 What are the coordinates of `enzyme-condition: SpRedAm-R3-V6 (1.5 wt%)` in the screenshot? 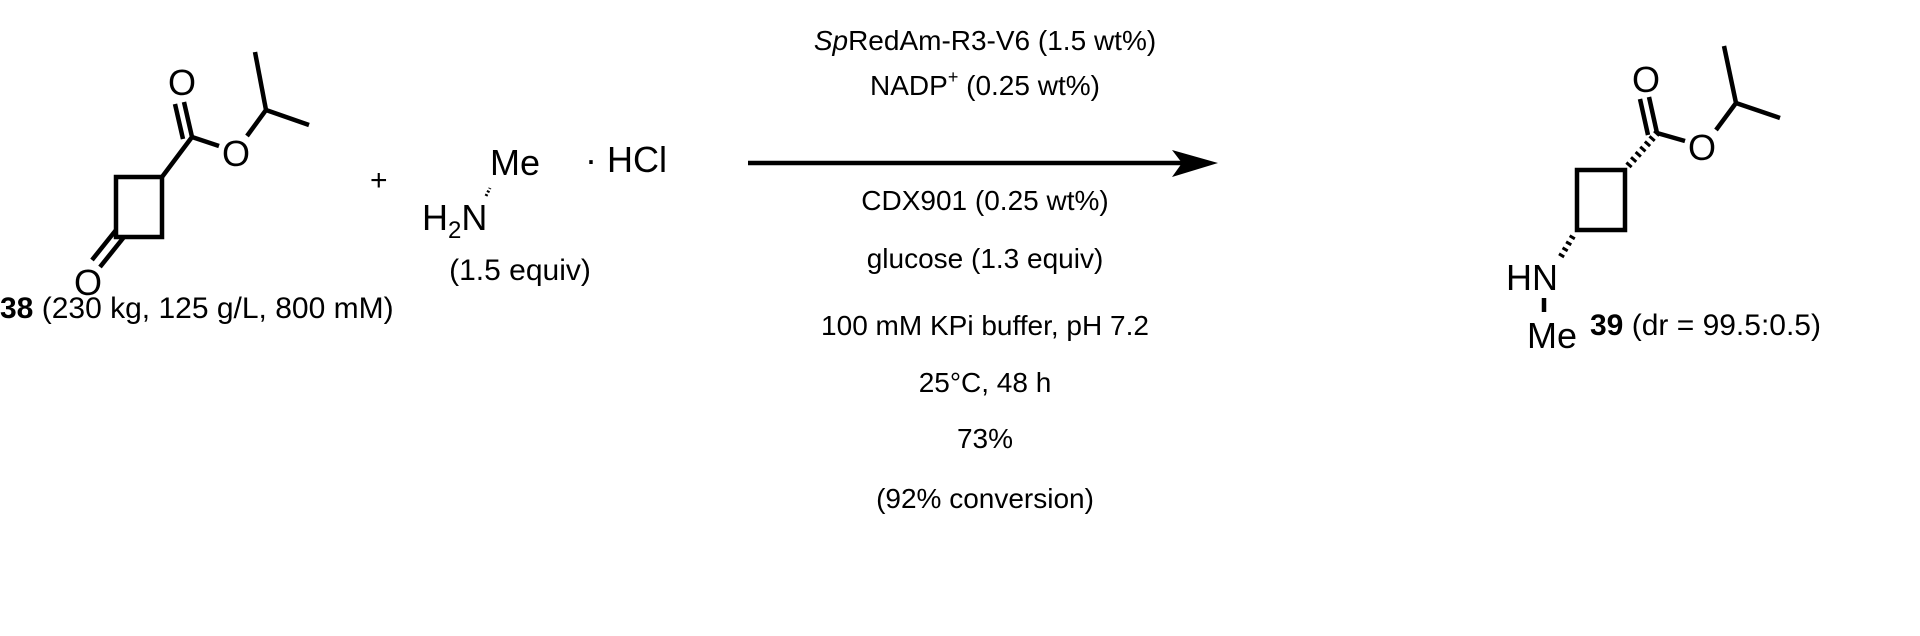 It's located at (985, 40).